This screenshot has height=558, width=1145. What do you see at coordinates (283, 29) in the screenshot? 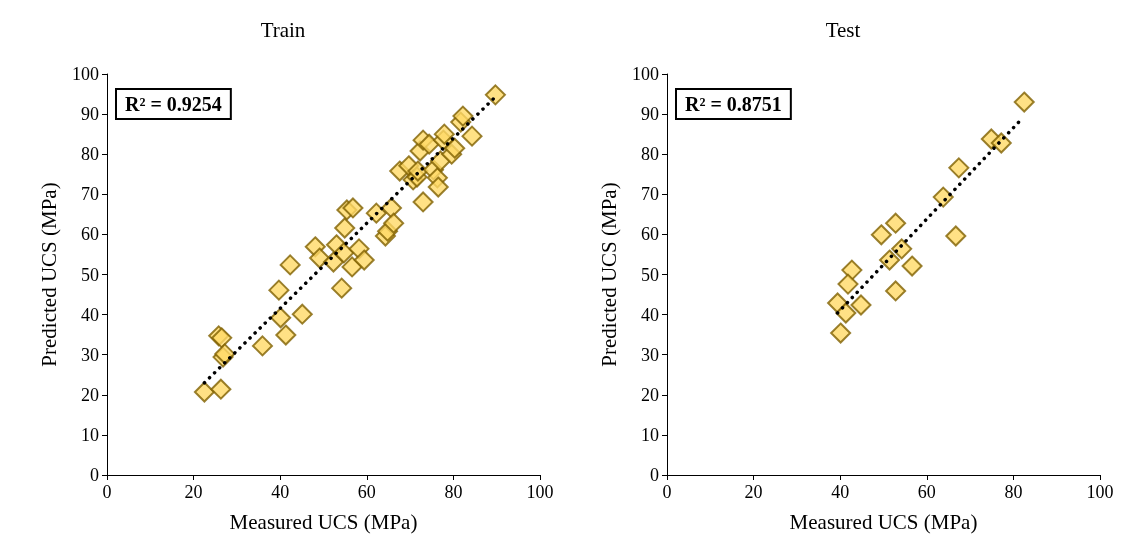
I see `chart-title: Train` at bounding box center [283, 29].